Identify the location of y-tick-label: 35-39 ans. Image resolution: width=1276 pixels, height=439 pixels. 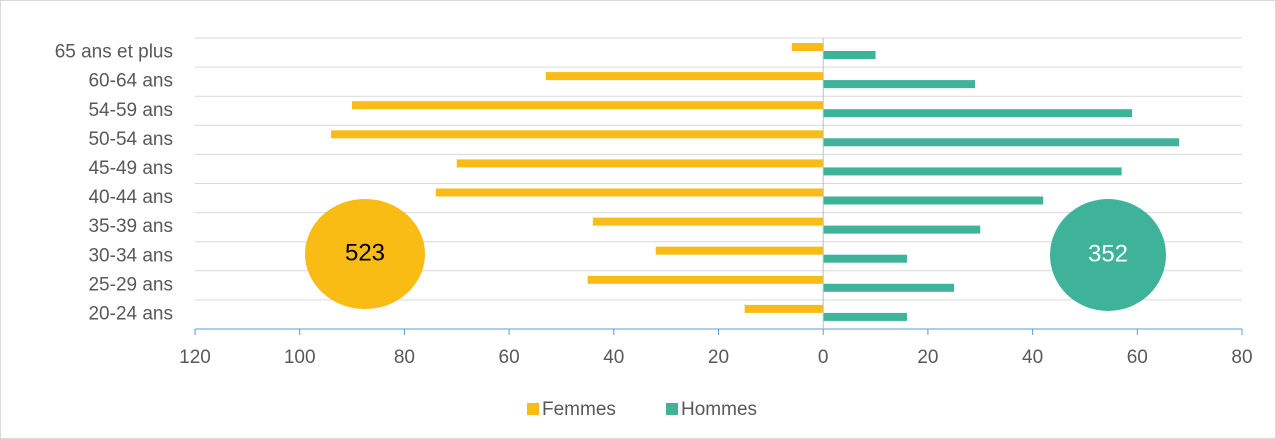
(130, 226).